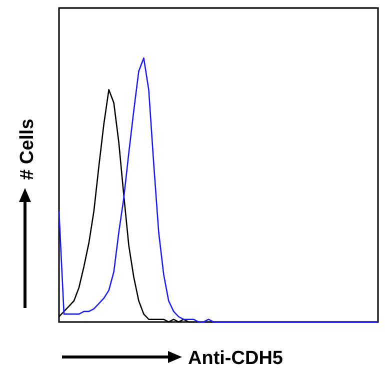  I want to click on y-axis-title: # Cells, so click(27, 149).